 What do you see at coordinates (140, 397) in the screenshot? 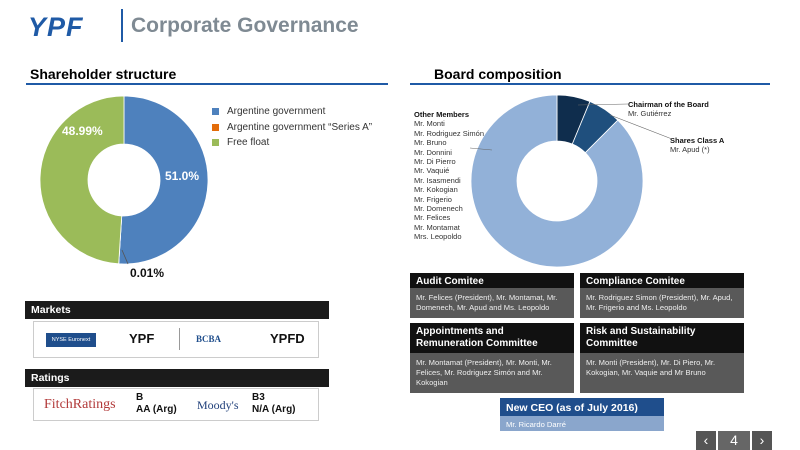
I see `fitch-rating-intl: B` at bounding box center [140, 397].